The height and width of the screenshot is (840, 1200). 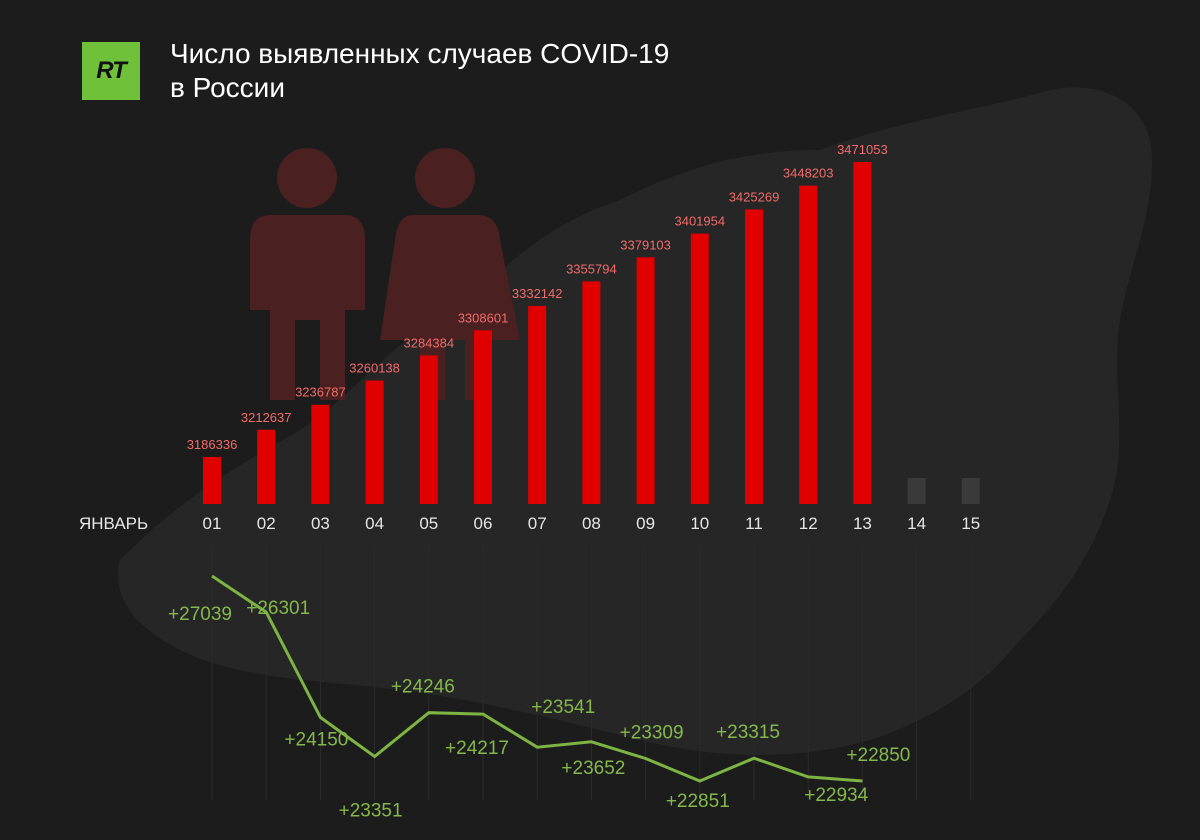 I want to click on day-label-09: 09, so click(x=645, y=523).